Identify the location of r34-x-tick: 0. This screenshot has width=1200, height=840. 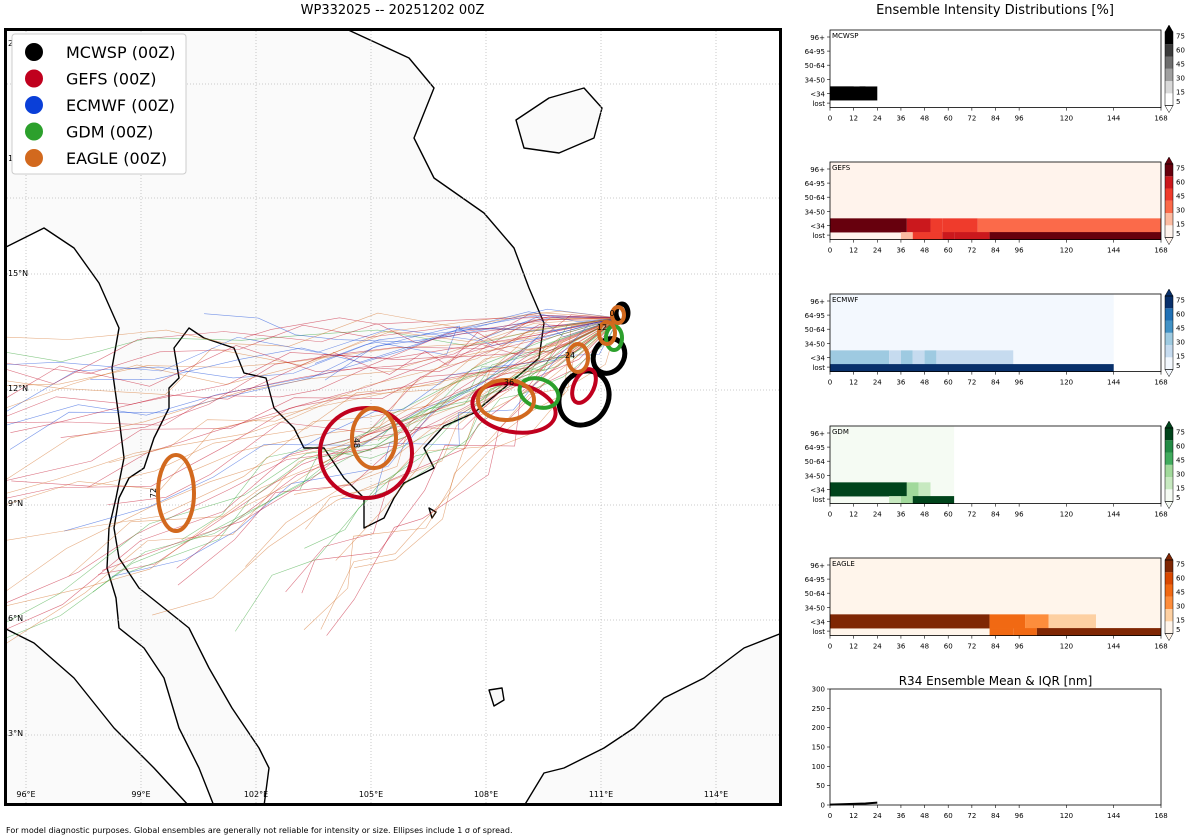
(830, 816).